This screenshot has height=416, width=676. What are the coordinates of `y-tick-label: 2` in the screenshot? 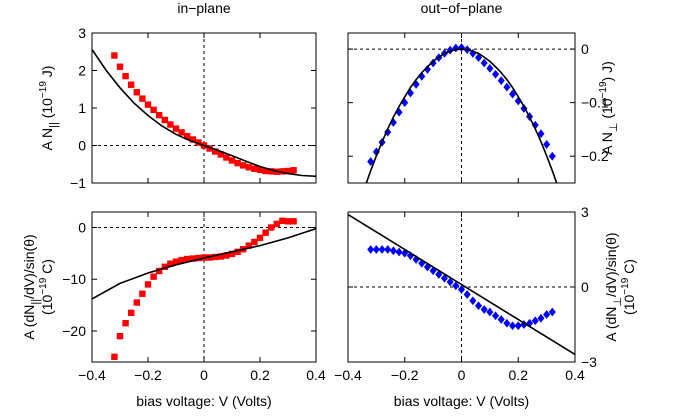 It's located at (82, 71).